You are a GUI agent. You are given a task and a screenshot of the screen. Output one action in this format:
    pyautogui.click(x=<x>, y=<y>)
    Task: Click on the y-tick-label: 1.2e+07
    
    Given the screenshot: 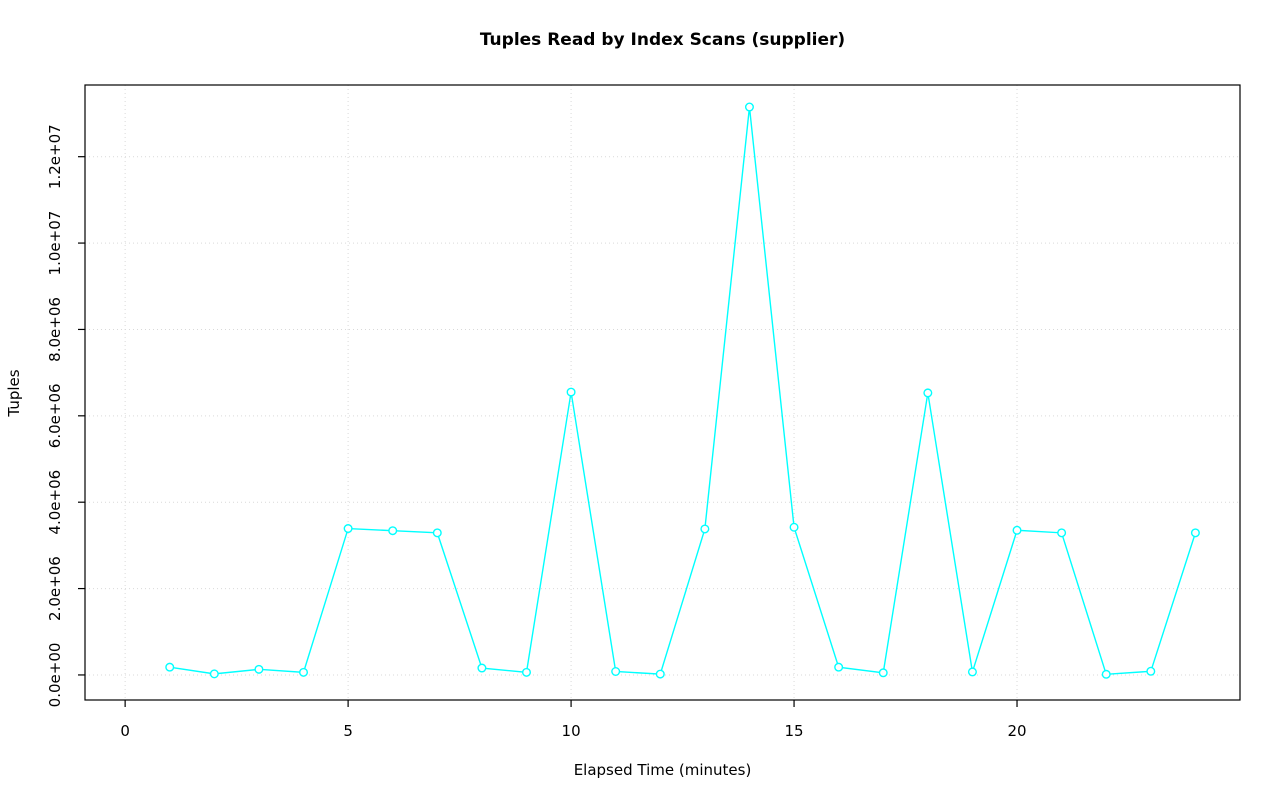 What is the action you would take?
    pyautogui.click(x=55, y=156)
    